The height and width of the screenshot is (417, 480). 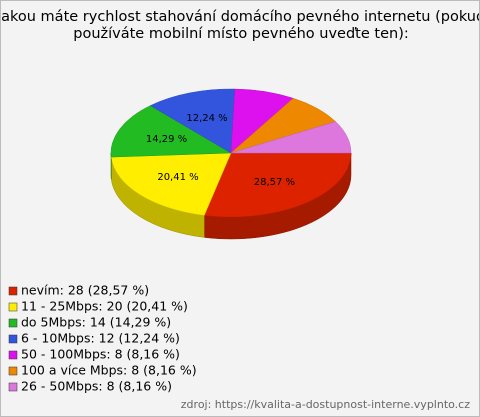 What do you see at coordinates (100, 354) in the screenshot?
I see `legend-label: 50 - 100Mbps: 8 (8,16 %)` at bounding box center [100, 354].